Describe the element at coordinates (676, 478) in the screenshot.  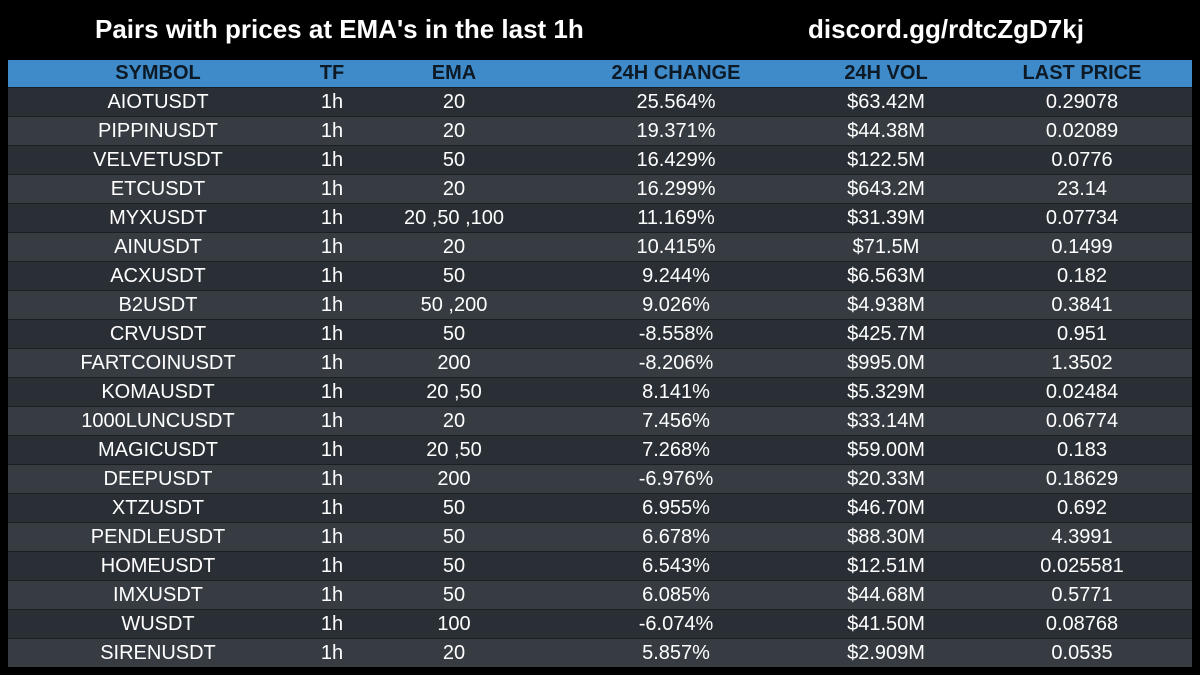
I see `cell-24h-change: -6.976%` at that location.